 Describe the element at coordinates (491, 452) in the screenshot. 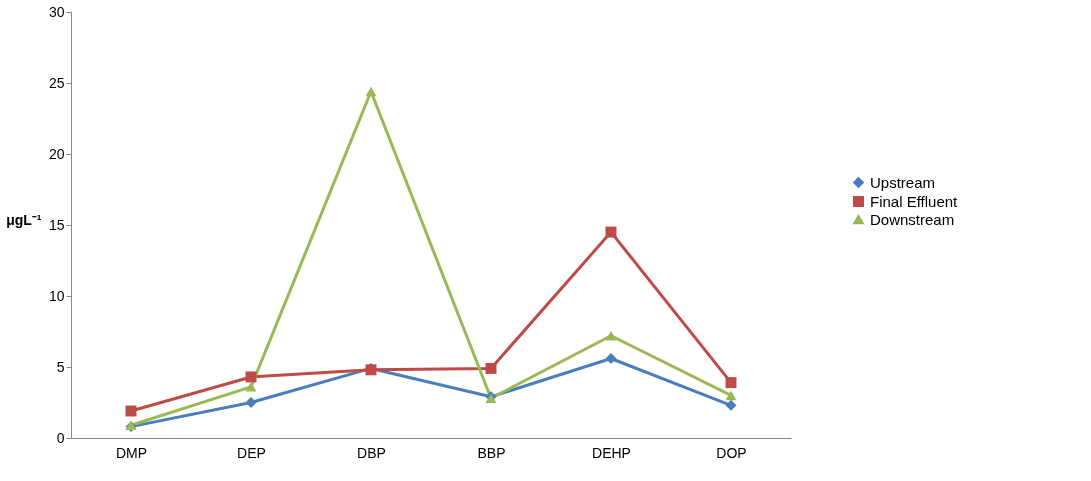

I see `x-tick-label: BBP` at that location.